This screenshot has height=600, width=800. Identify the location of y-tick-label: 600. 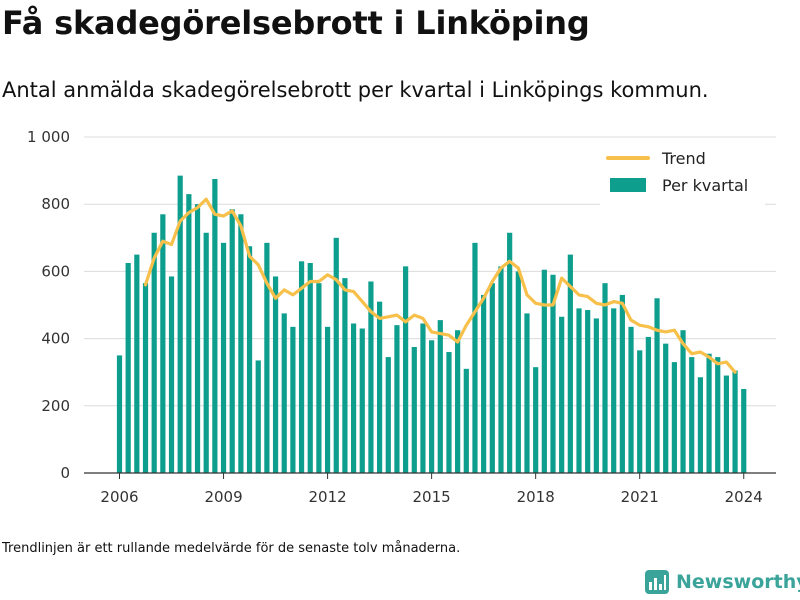
(55, 271).